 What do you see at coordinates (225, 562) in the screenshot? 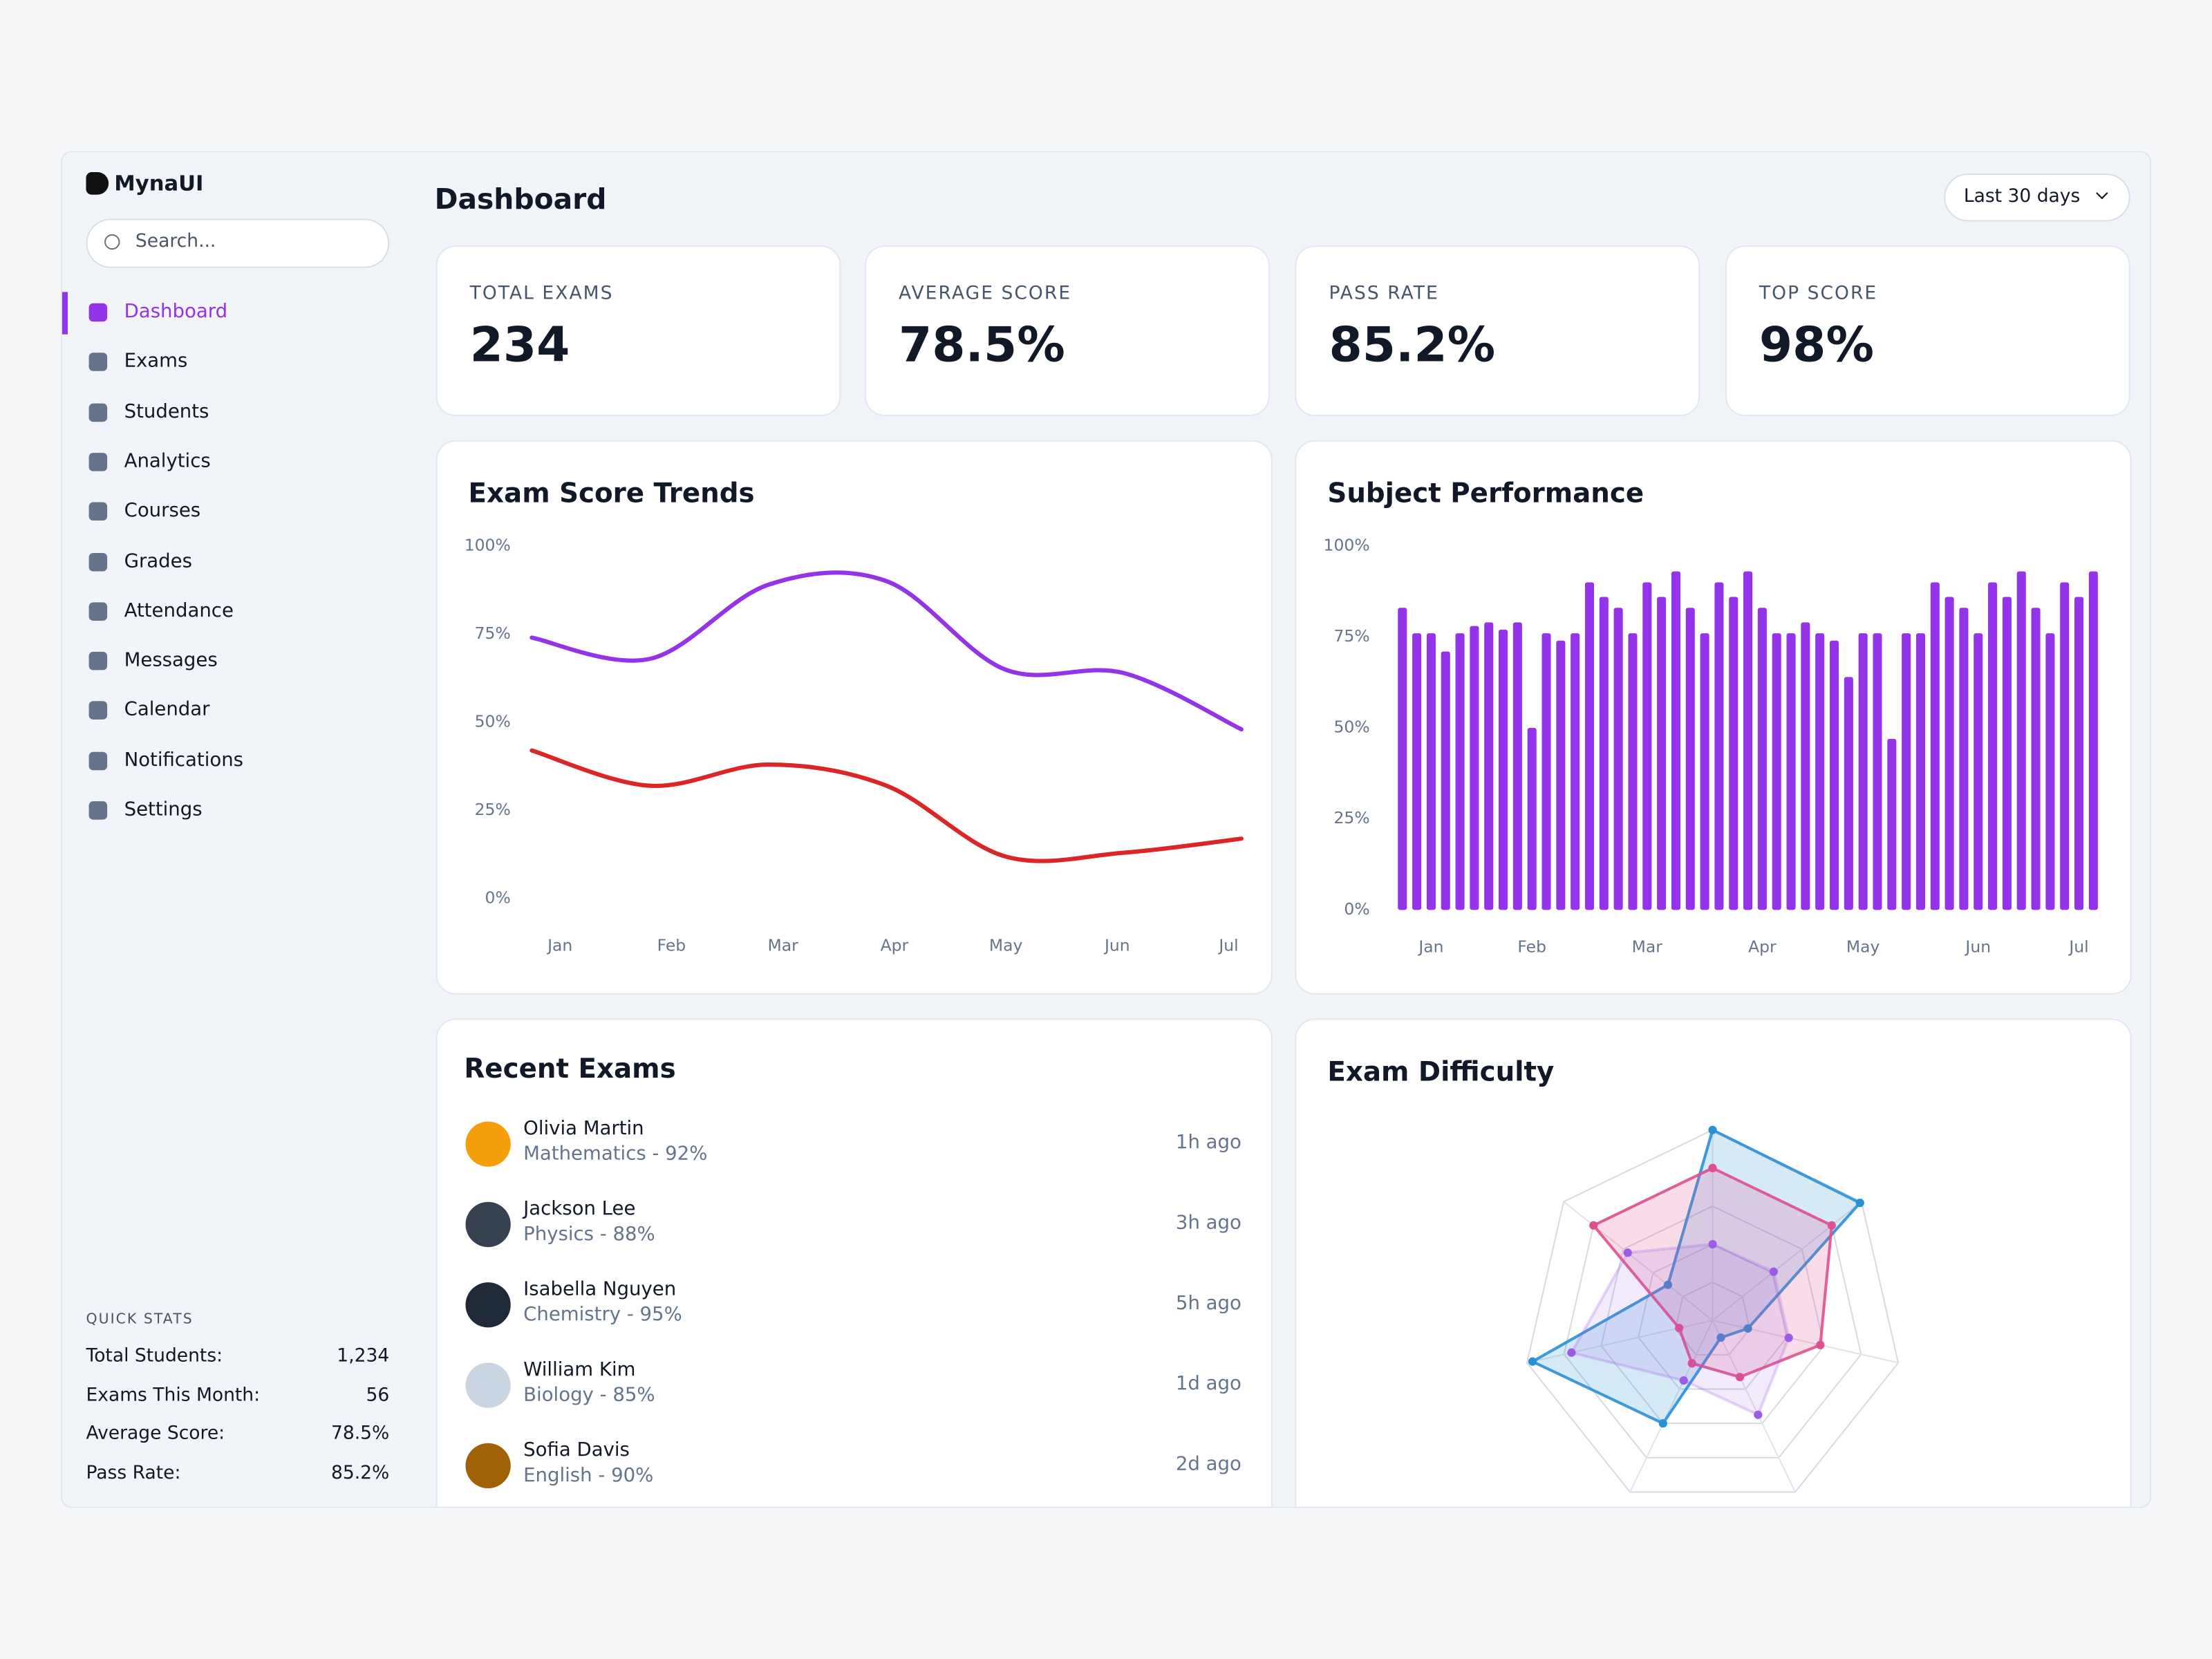
I see `nav-item: Grades` at bounding box center [225, 562].